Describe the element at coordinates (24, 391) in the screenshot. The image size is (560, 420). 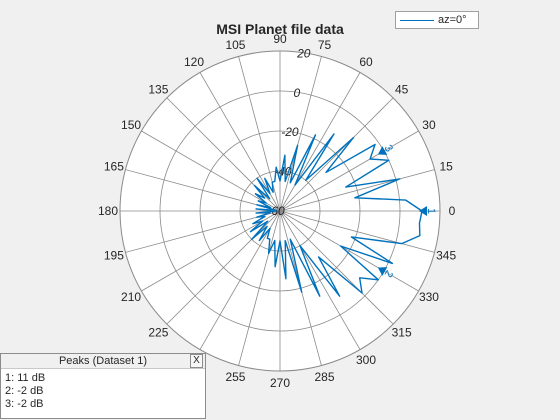
I see `peak-row: 2: -2 dB` at that location.